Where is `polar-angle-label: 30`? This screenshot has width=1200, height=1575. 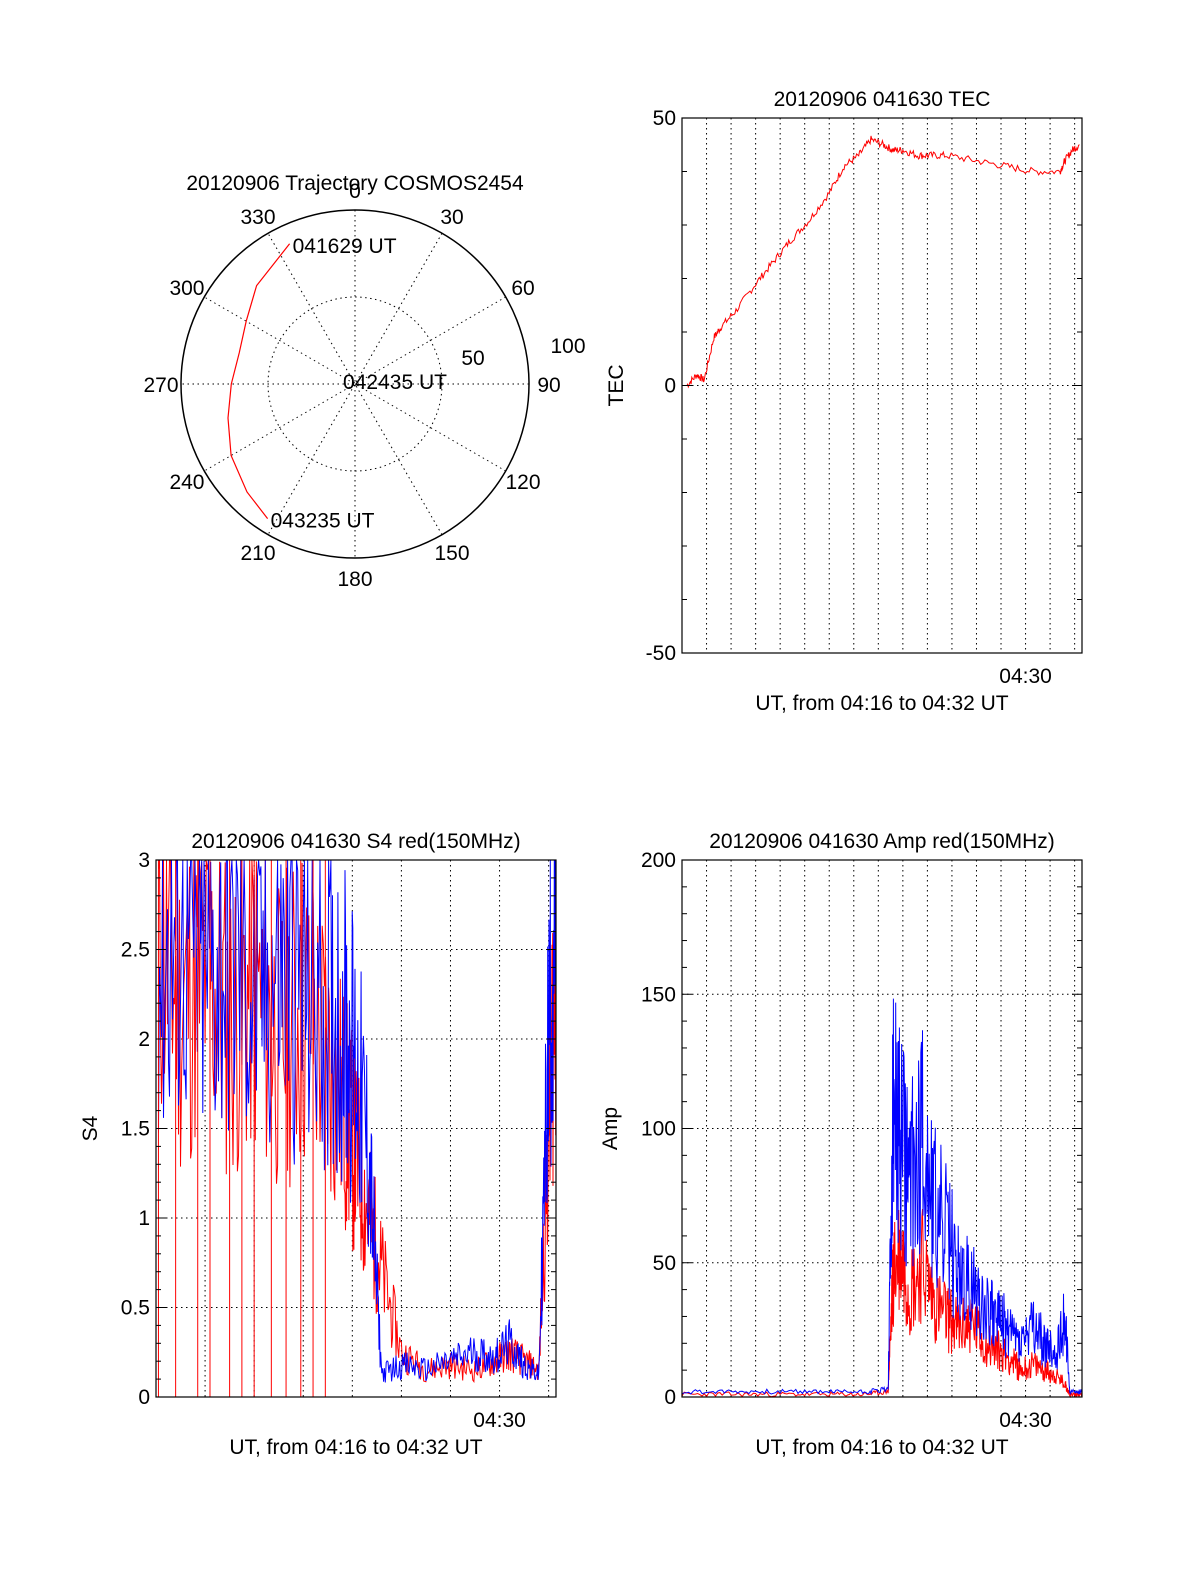
polar-angle-label: 30 is located at coordinates (451, 217).